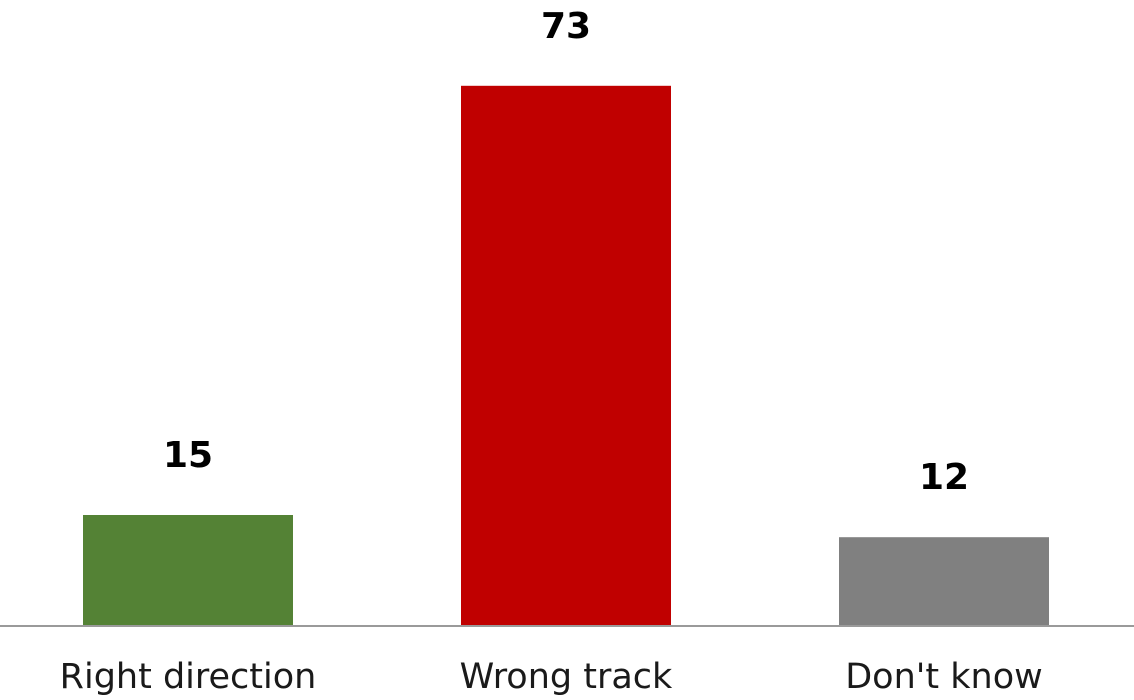 This screenshot has height=700, width=1134. Describe the element at coordinates (188, 455) in the screenshot. I see `value-label-right-direction: 15` at that location.